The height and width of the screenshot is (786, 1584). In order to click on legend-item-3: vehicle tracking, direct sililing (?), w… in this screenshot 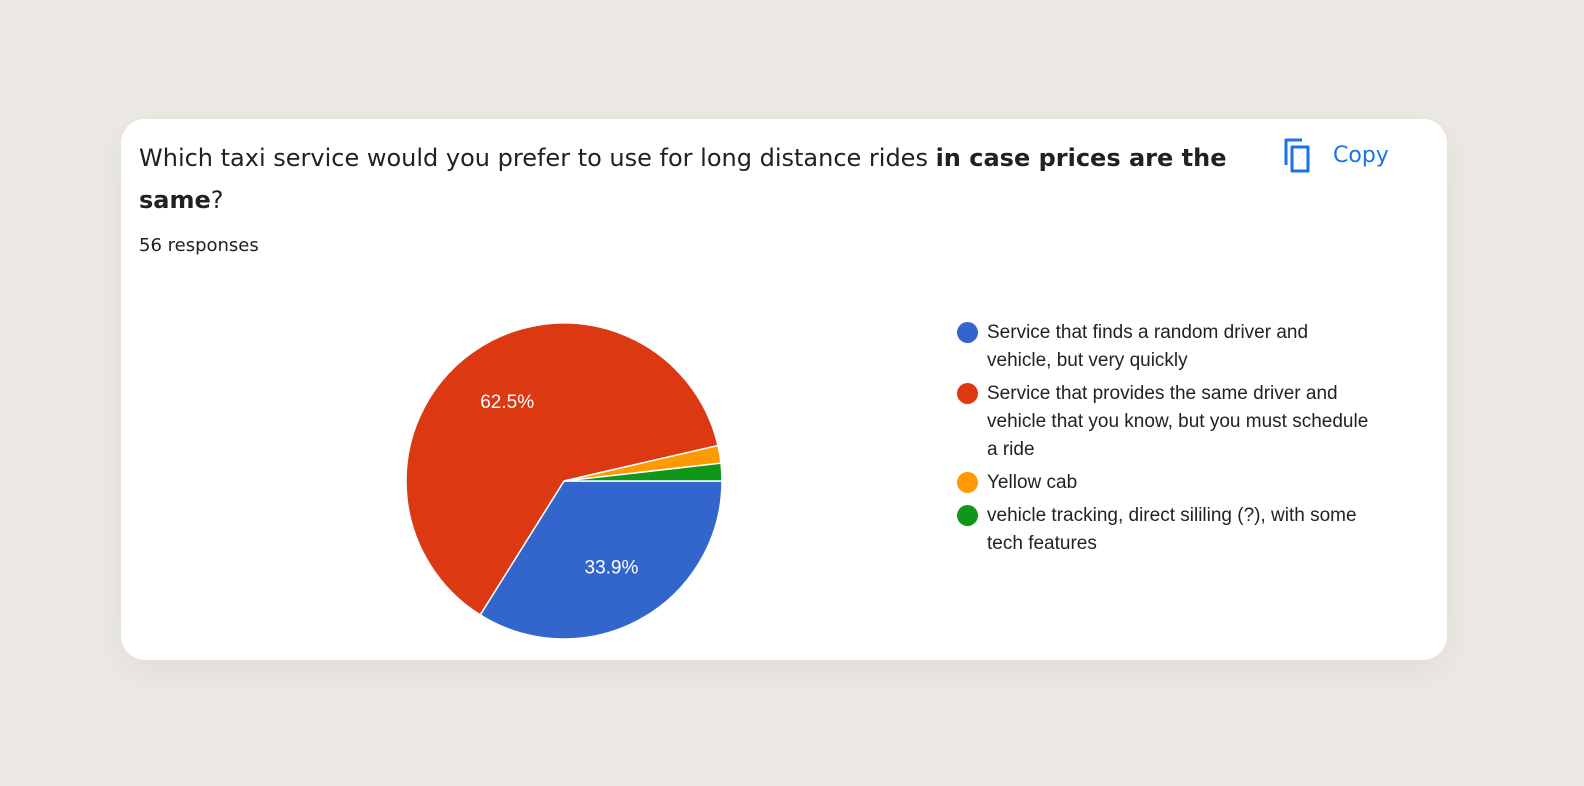, I will do `click(1167, 530)`.